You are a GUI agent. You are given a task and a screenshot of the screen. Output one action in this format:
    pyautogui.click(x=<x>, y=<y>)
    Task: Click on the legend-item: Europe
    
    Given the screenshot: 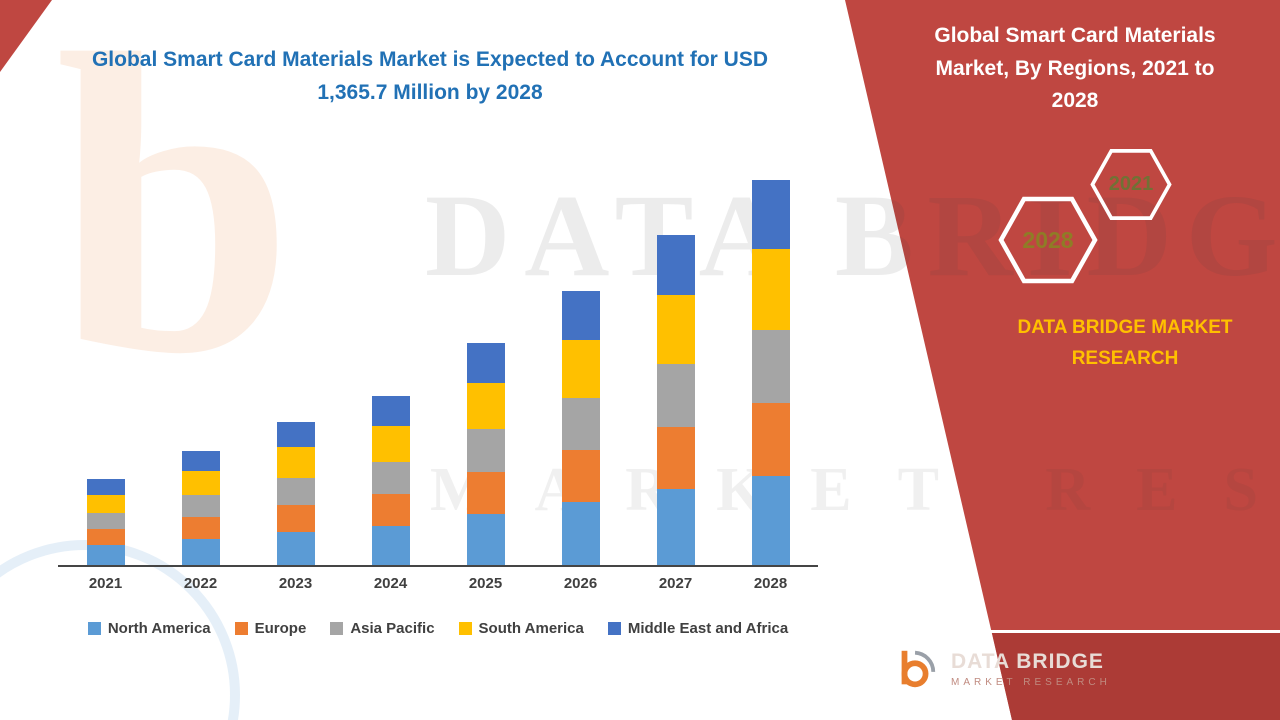 What is the action you would take?
    pyautogui.click(x=270, y=628)
    